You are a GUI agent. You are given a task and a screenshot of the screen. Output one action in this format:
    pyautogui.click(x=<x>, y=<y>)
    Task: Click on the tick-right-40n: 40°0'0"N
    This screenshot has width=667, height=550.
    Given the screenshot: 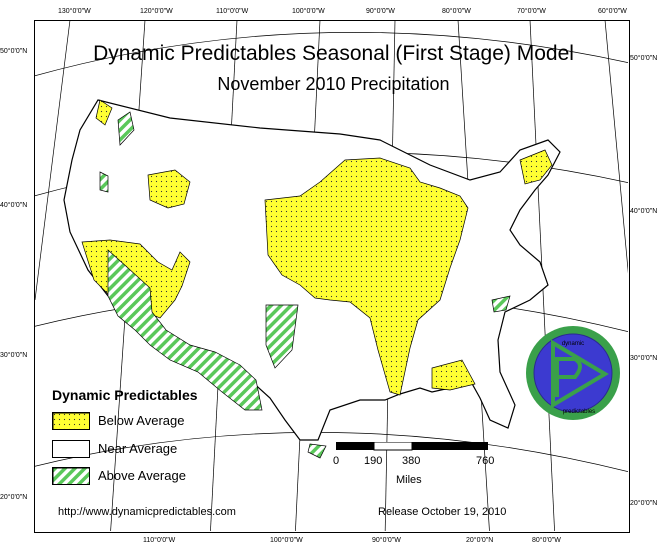 What is the action you would take?
    pyautogui.click(x=644, y=211)
    